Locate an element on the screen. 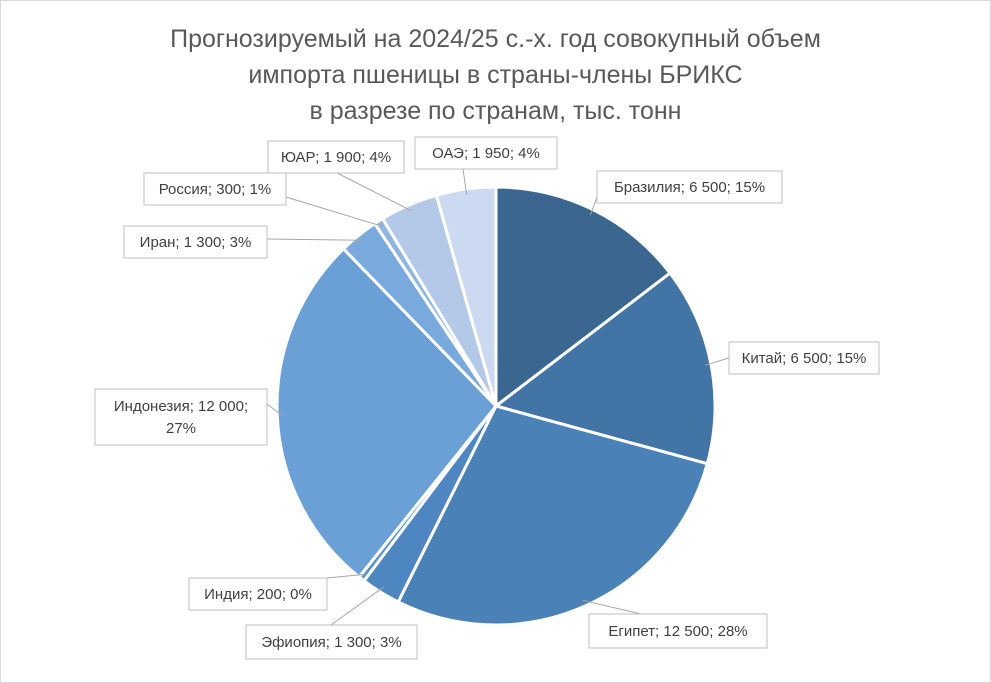  data-label-2: Китай; 6 500; 15% is located at coordinates (804, 358).